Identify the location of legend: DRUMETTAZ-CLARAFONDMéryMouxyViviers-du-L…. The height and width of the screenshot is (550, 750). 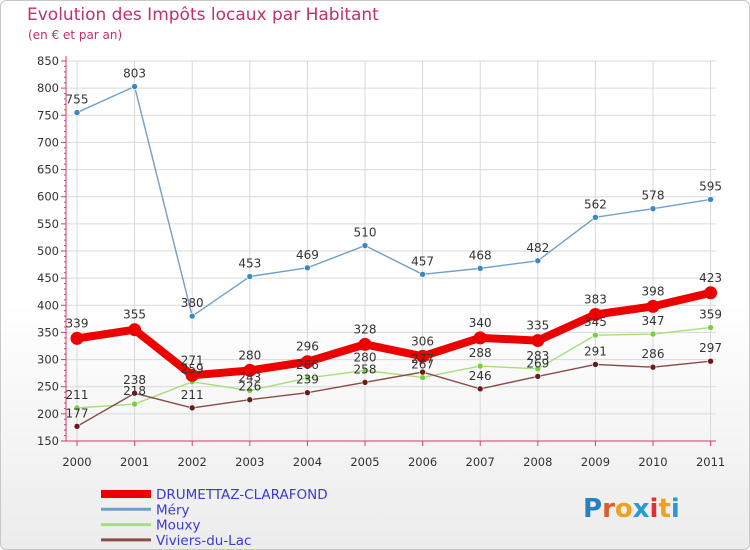
(214, 518).